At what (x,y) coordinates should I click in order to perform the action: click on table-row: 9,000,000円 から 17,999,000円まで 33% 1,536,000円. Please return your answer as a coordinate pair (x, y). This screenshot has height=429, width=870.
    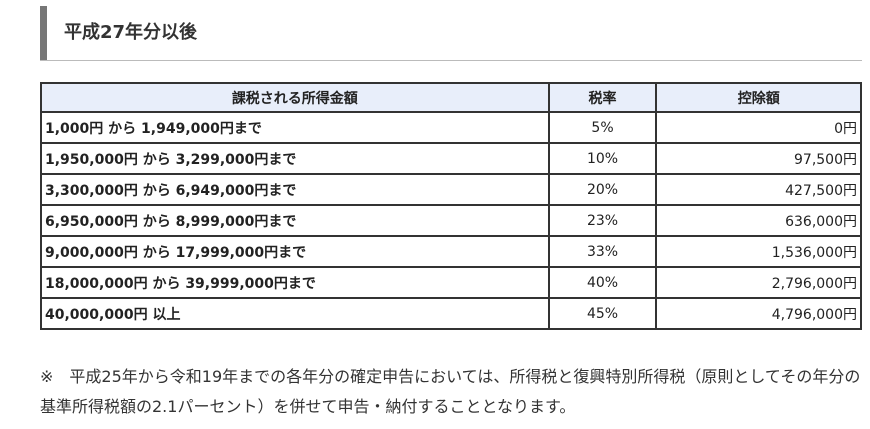
    Looking at the image, I should click on (451, 251).